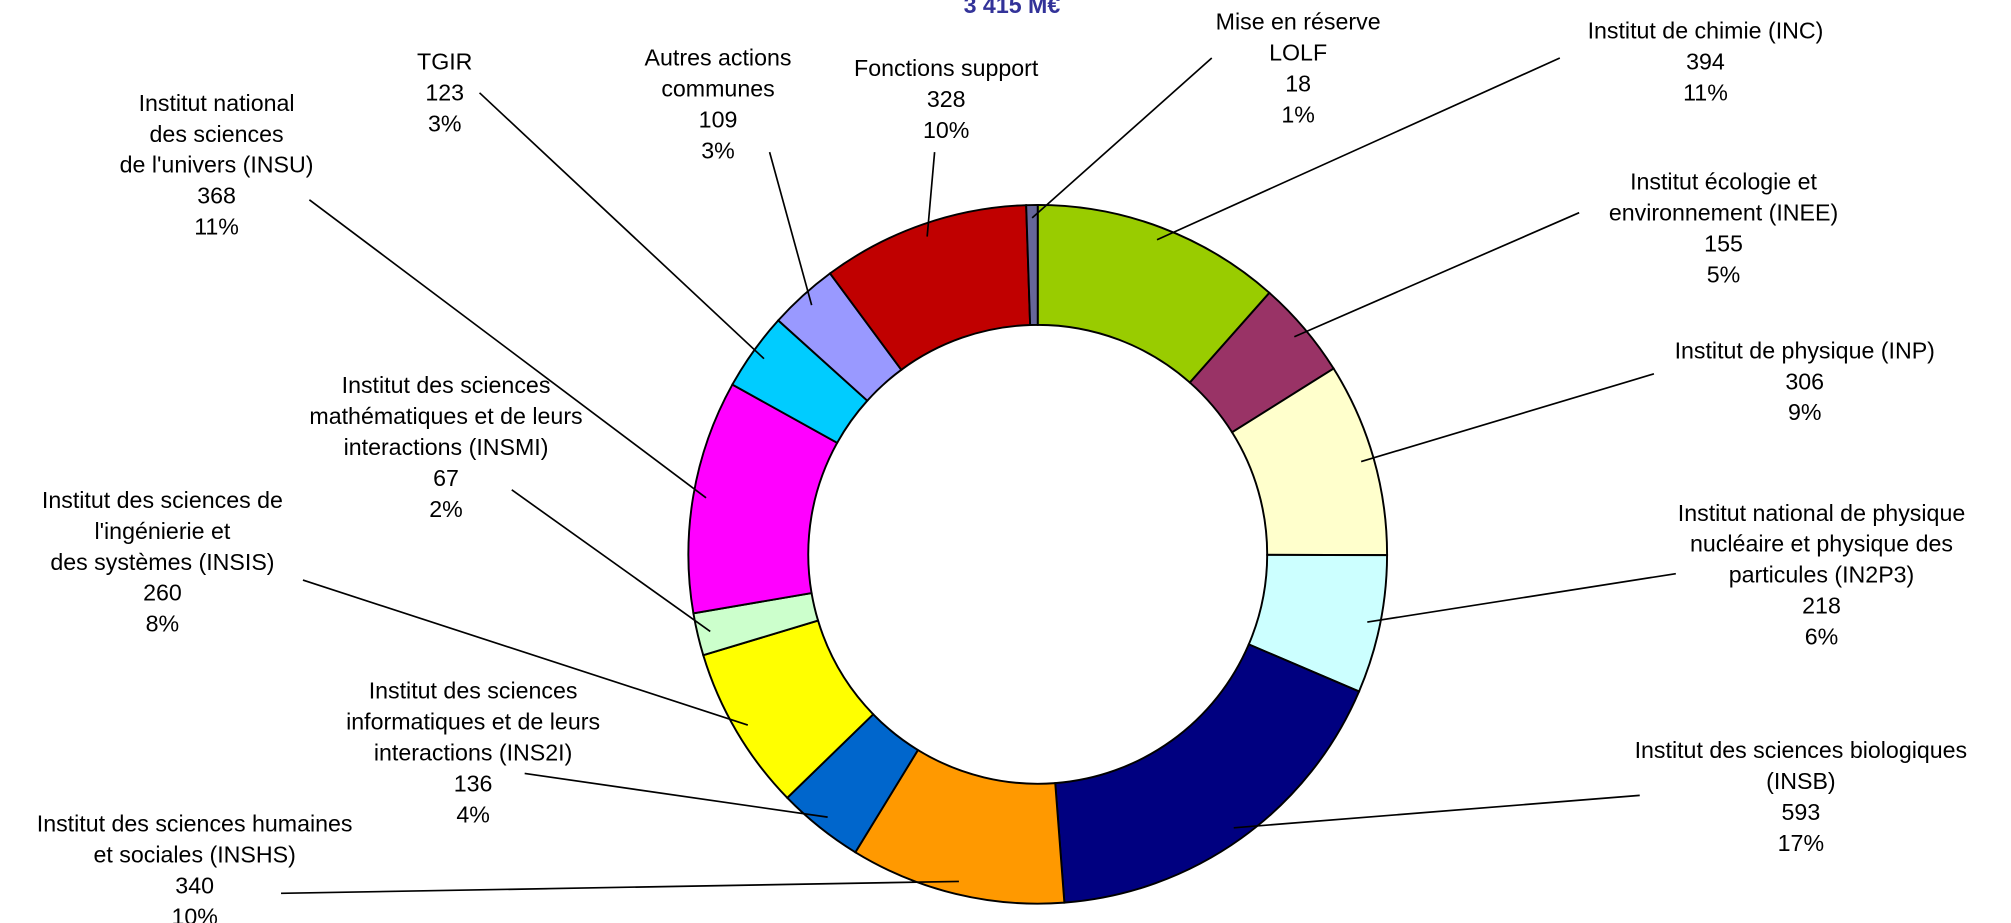  Describe the element at coordinates (1298, 22) in the screenshot. I see `label-line: Mise en réserve` at that location.